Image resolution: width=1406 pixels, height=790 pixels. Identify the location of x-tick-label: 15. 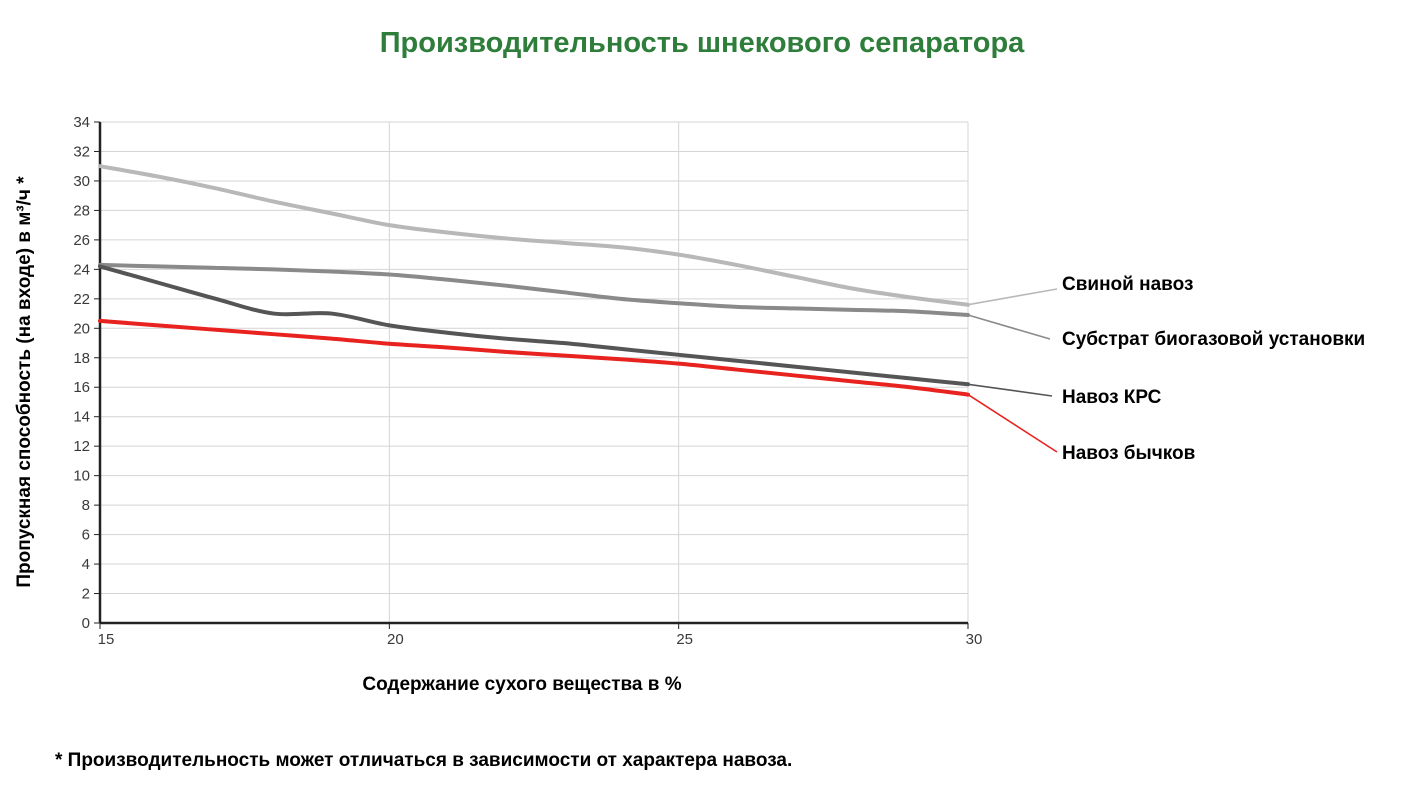
(106, 639).